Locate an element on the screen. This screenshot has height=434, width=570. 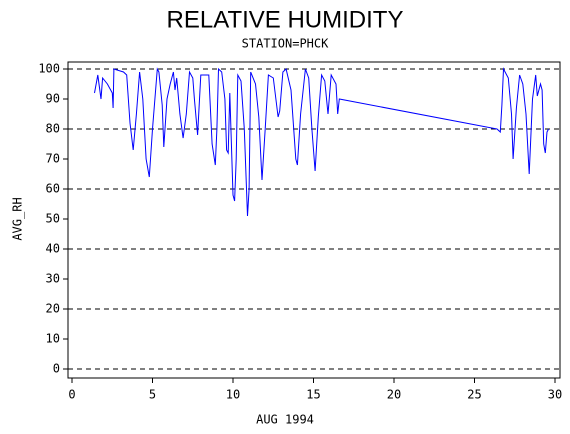
y-tick-label: 30 is located at coordinates (53, 279).